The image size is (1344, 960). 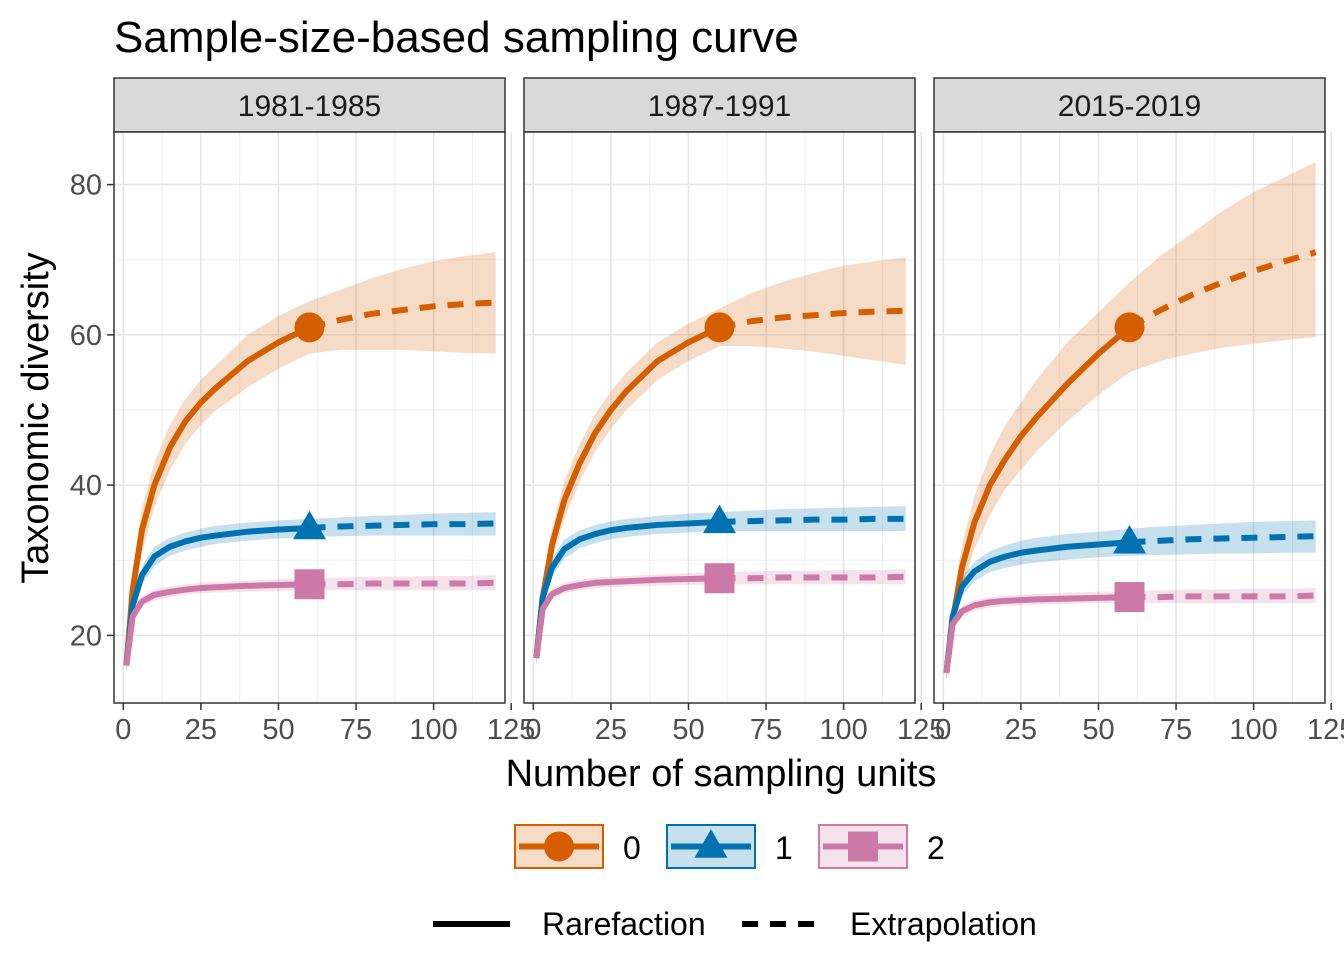 What do you see at coordinates (92, 411) in the screenshot?
I see `y-axis: 20 40 60 80` at bounding box center [92, 411].